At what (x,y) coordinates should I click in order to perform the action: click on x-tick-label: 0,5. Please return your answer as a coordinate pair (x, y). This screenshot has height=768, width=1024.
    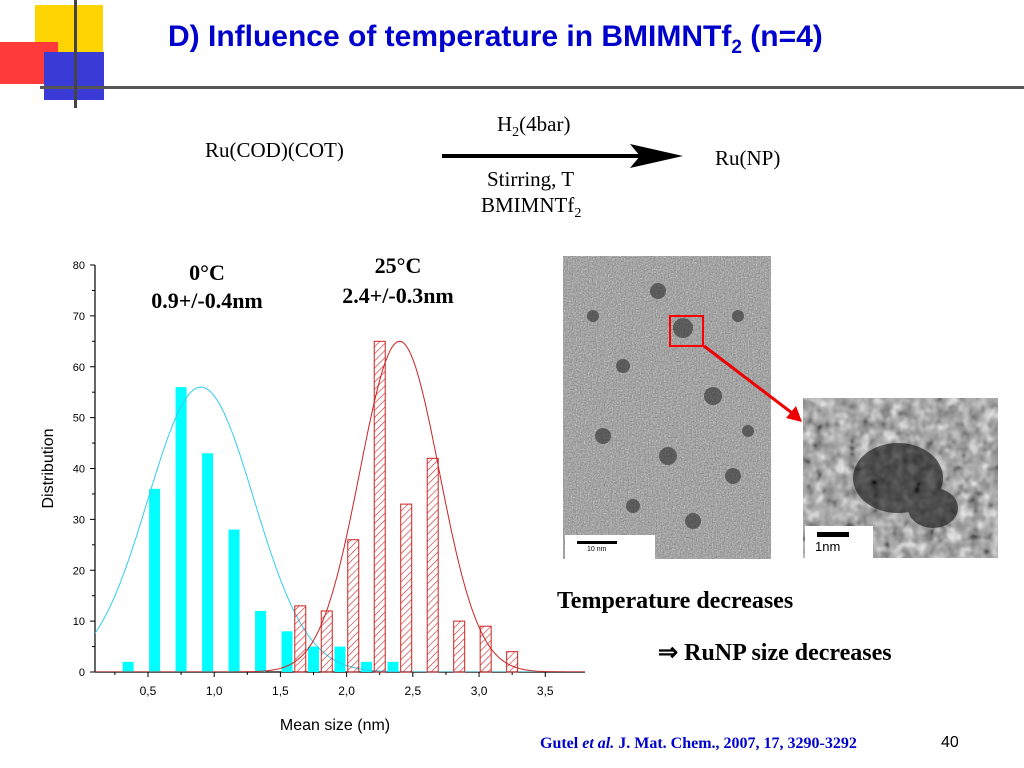
    Looking at the image, I should click on (148, 691).